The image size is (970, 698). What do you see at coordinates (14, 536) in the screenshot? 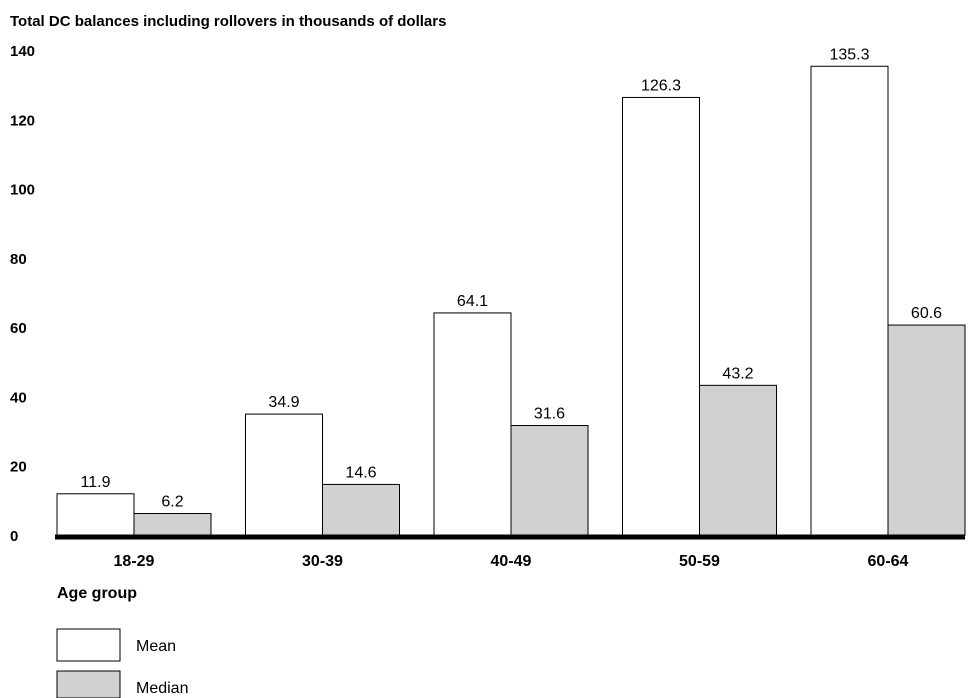
I see `y-tick-label: 0` at bounding box center [14, 536].